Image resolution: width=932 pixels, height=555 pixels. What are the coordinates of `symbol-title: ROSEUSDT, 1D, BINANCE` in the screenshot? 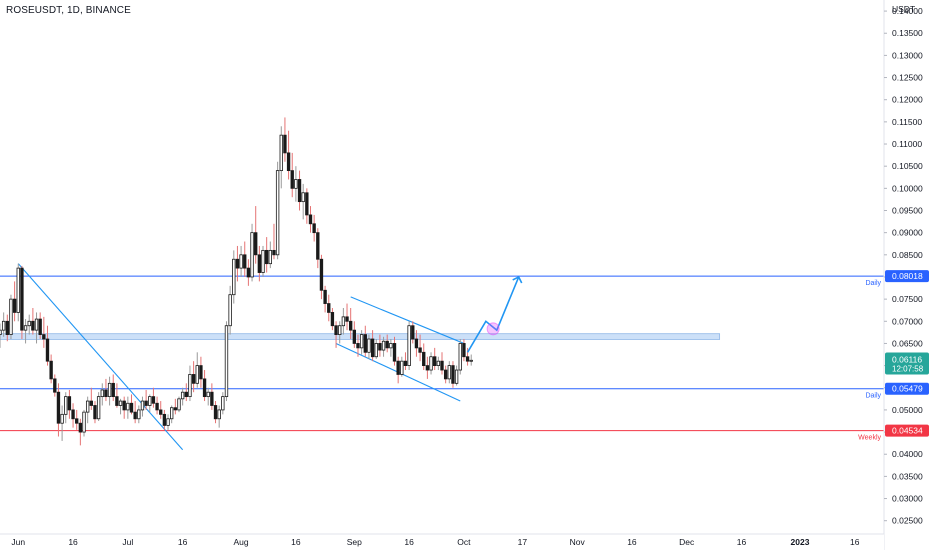 It's located at (68, 10).